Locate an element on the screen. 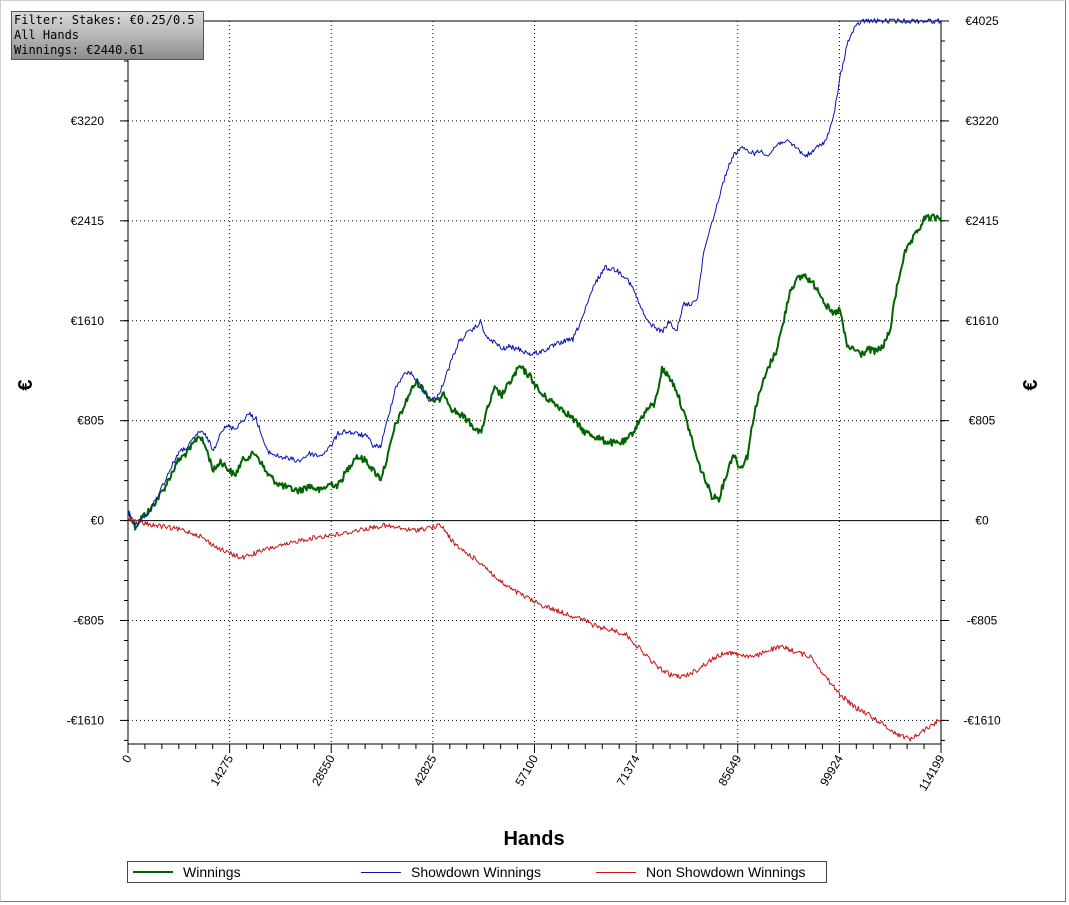 This screenshot has height=905, width=1069. legend-label-nonshowdown: Non Showdown Winnings is located at coordinates (726, 872).